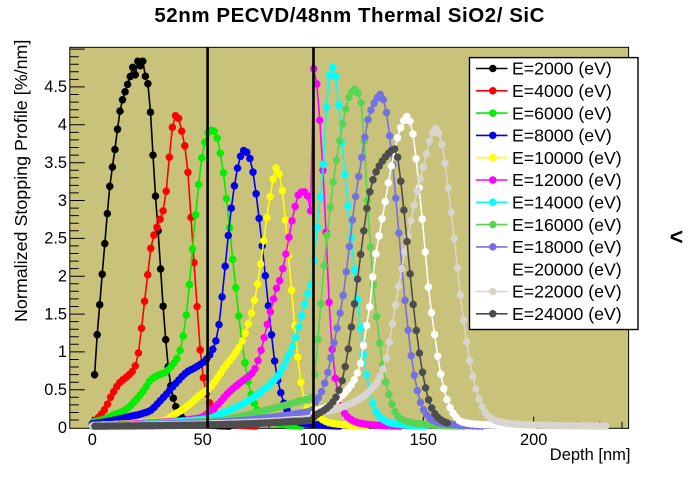  I want to click on svg-text: E=4000 (eV), so click(562, 91).